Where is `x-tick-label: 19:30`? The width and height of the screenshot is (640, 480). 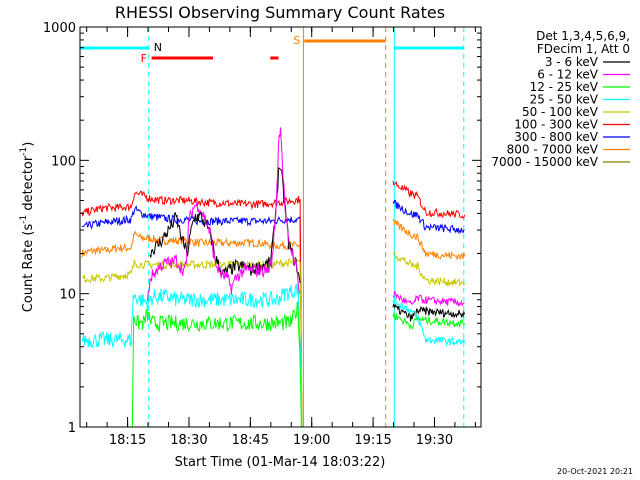
x-tick-label: 19:30 is located at coordinates (434, 440).